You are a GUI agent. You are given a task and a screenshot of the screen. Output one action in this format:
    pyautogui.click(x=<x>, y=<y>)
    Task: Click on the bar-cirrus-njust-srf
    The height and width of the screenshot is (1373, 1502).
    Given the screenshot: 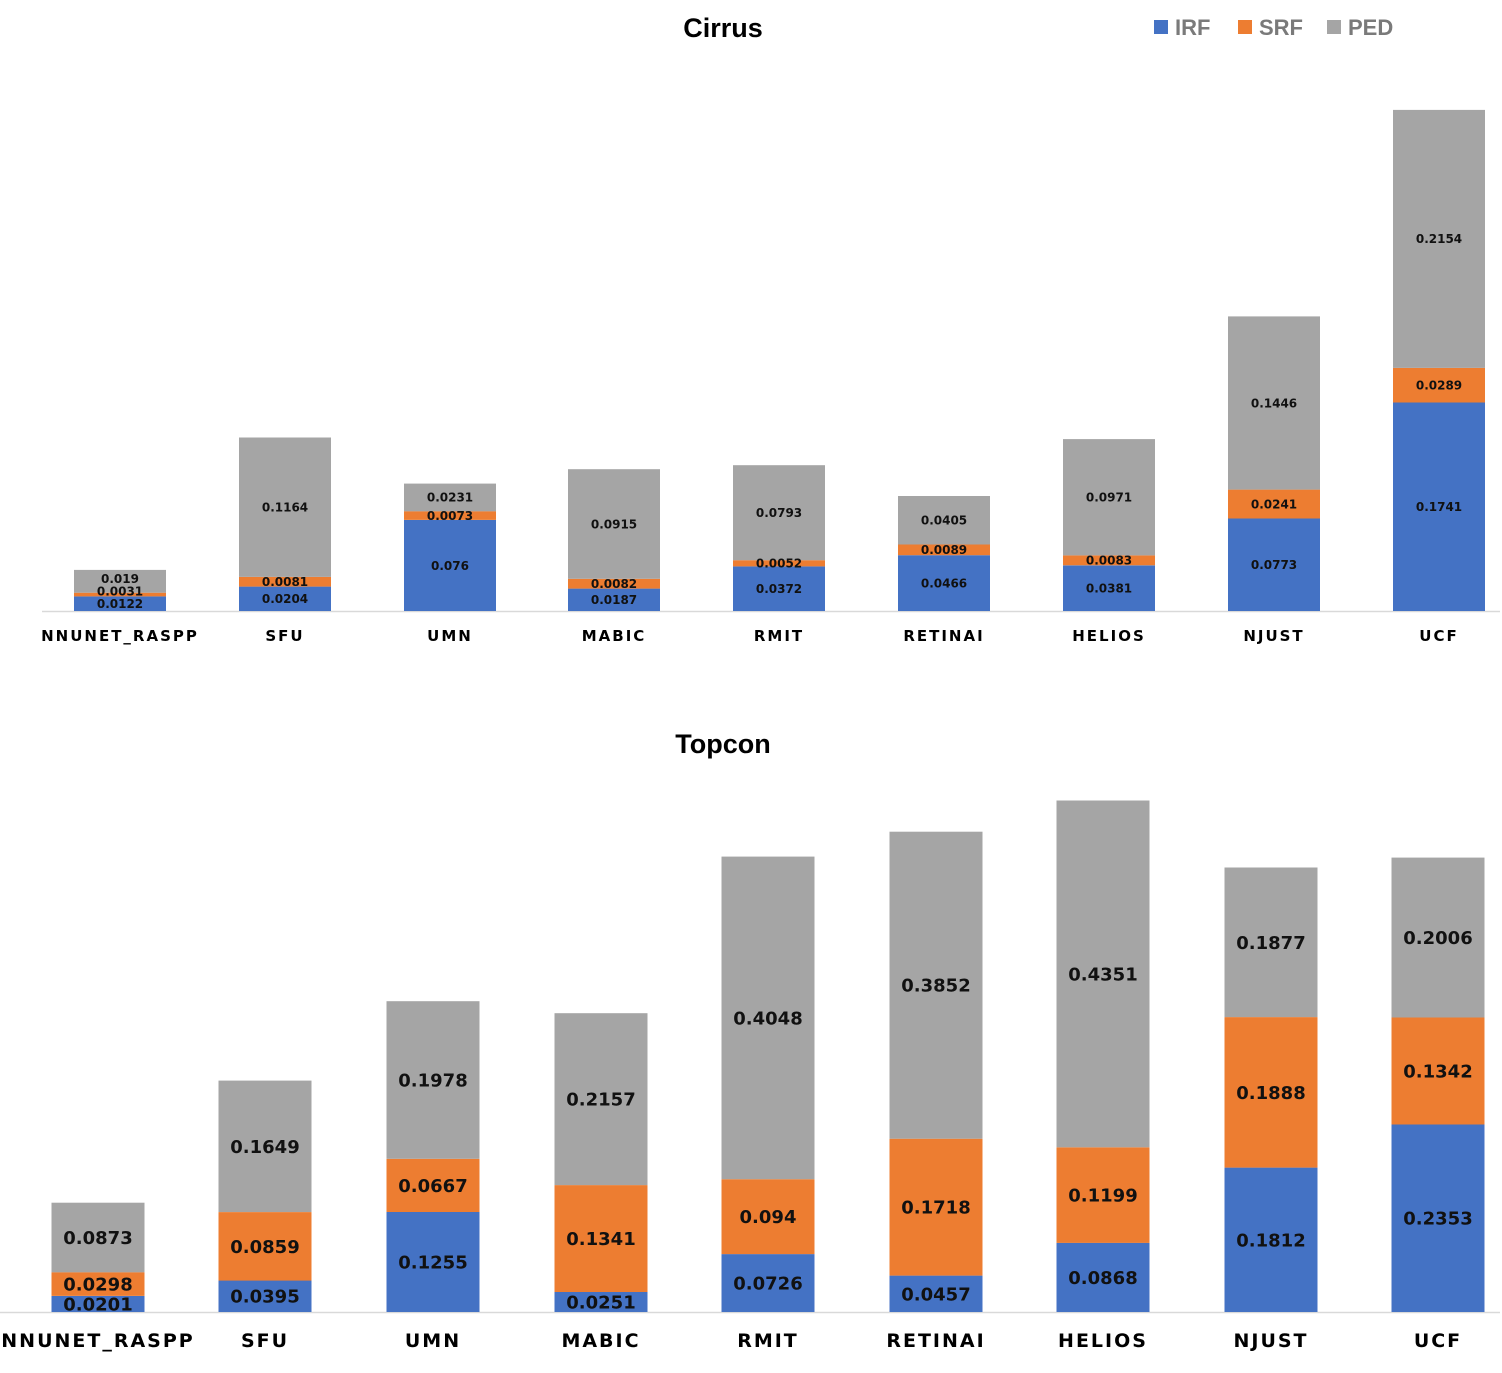 What is the action you would take?
    pyautogui.click(x=1274, y=504)
    